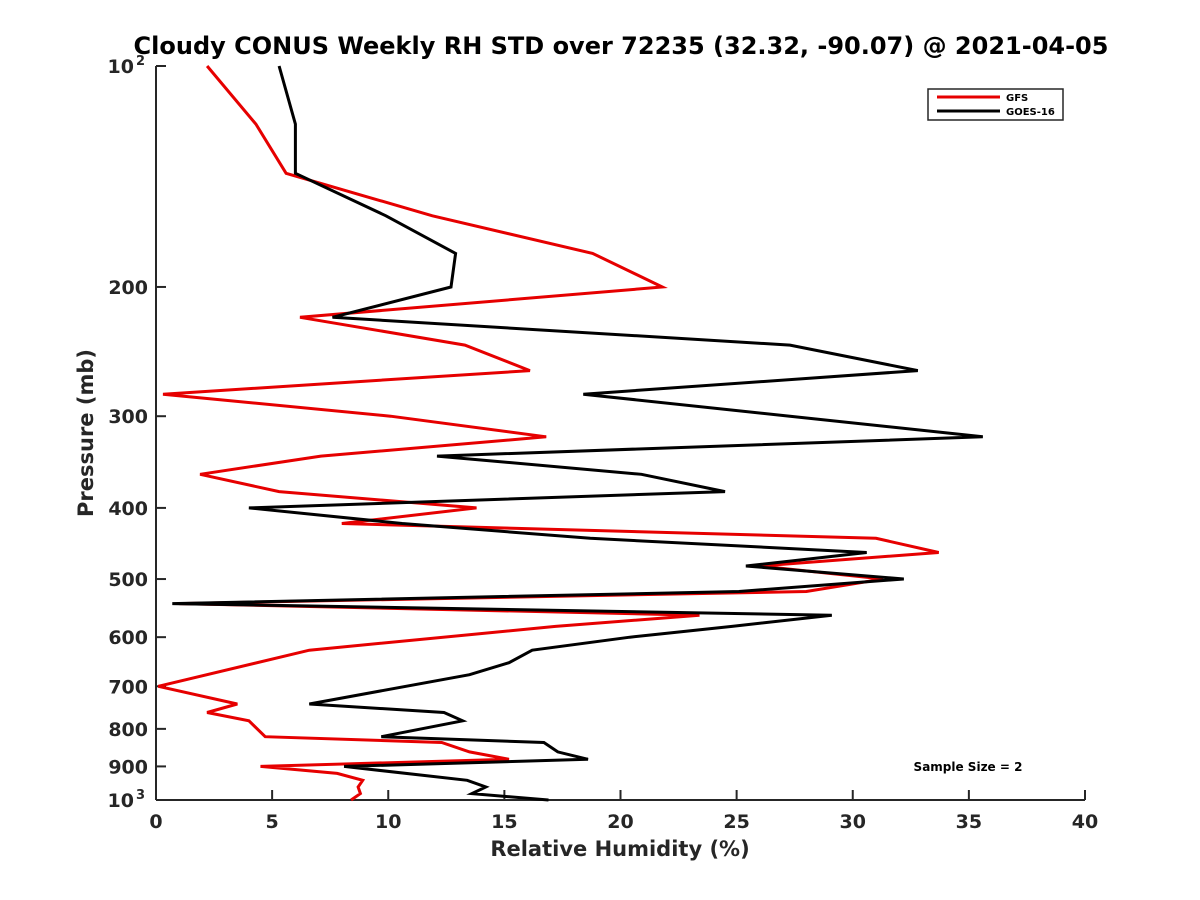 This screenshot has height=900, width=1200. I want to click on sample-size-annotation: Sample Size = 2, so click(968, 767).